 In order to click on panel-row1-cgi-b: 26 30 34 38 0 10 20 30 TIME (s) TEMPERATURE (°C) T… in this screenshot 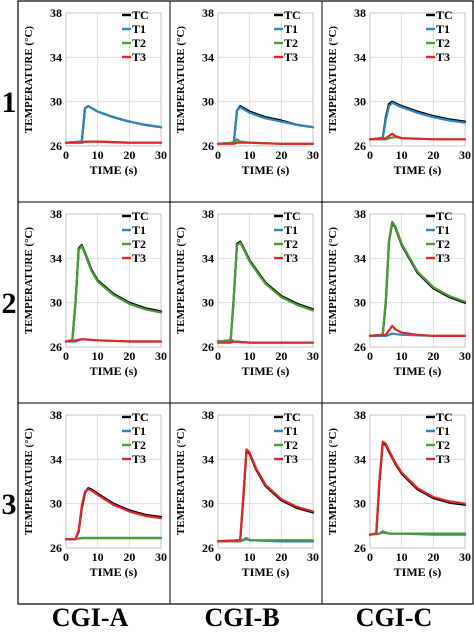, I will do `click(247, 91)`.